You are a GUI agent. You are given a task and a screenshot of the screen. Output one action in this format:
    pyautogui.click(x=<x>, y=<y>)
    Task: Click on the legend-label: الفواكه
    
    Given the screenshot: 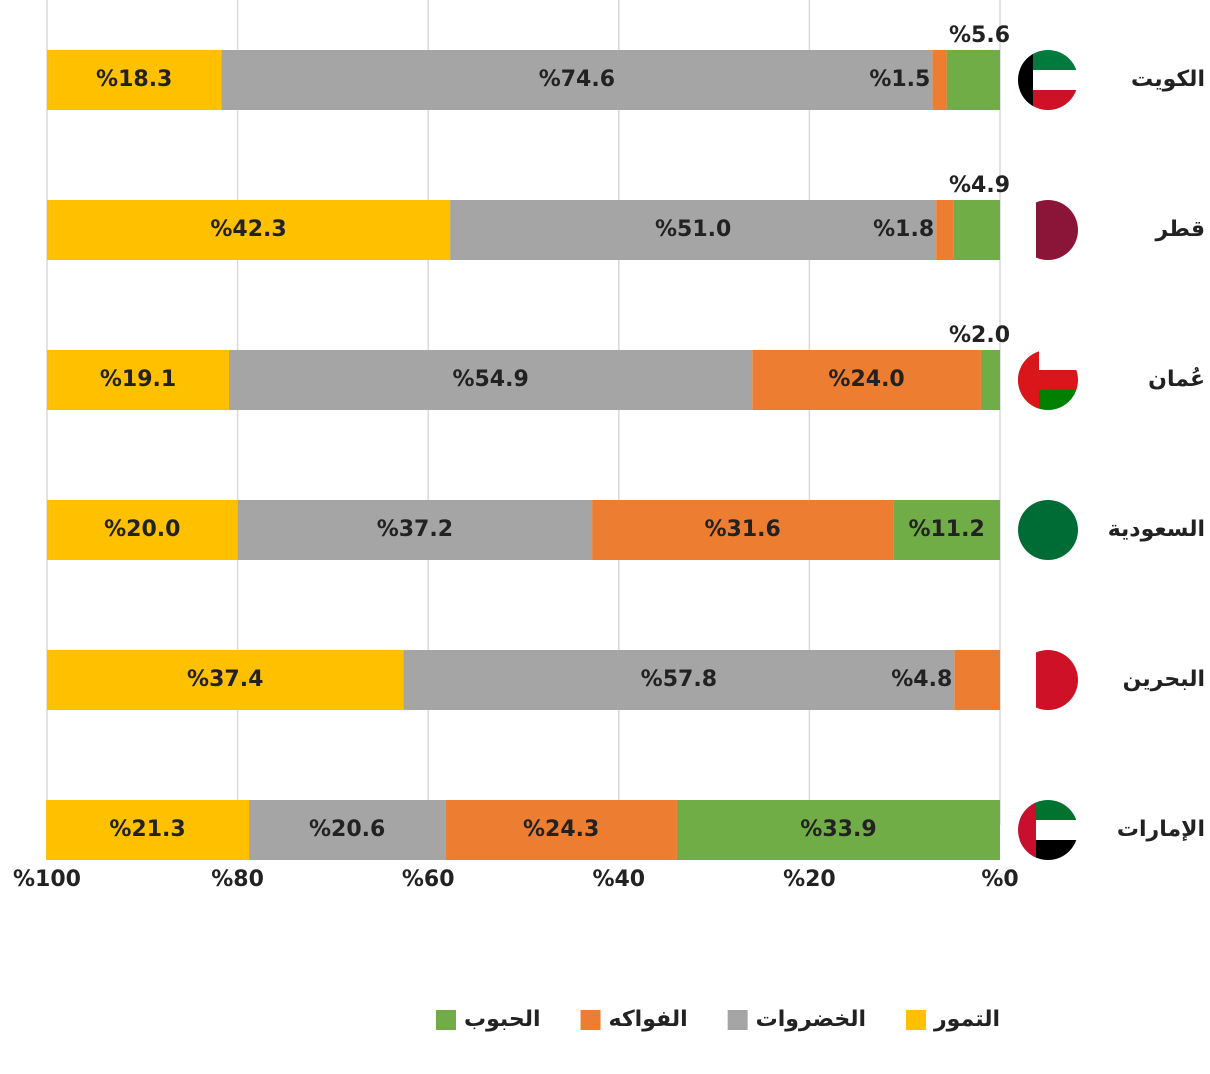 What is the action you would take?
    pyautogui.click(x=648, y=1019)
    